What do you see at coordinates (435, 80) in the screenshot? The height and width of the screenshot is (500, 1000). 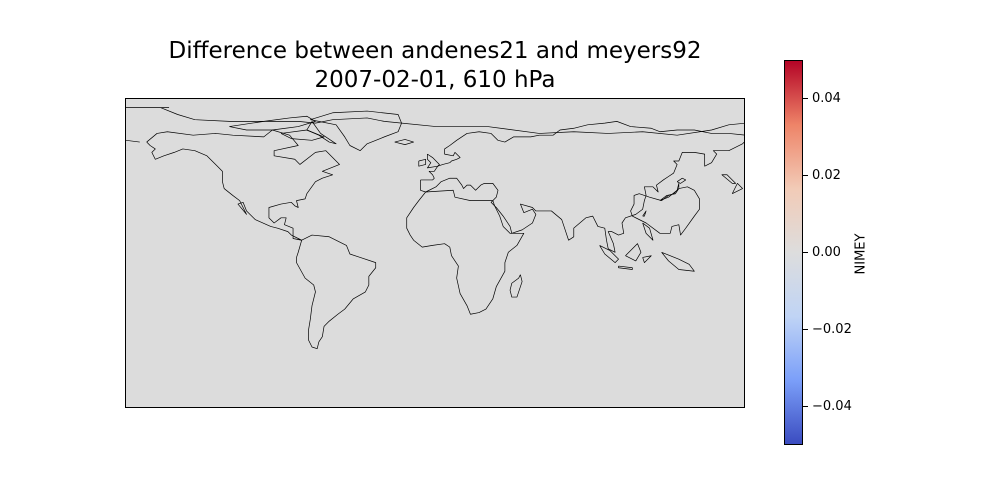 I see `map-title-line-2: 2007-02-01, 610 hPa` at bounding box center [435, 80].